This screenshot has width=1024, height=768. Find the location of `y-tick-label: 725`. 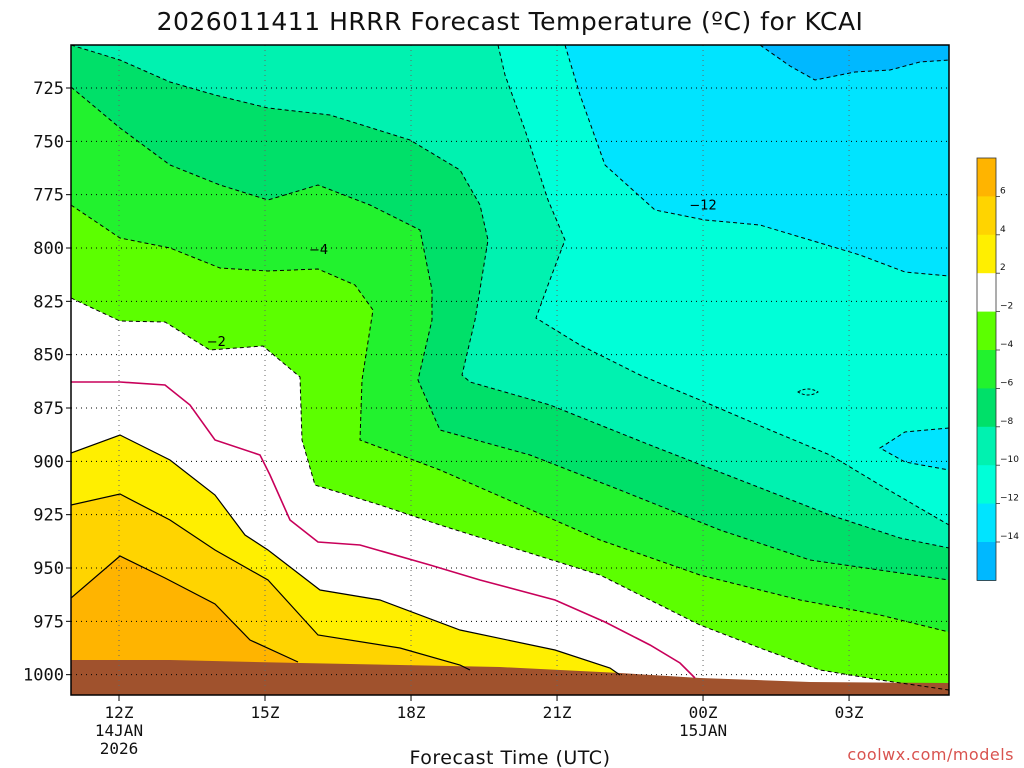

y-tick-label: 725 is located at coordinates (48, 89).